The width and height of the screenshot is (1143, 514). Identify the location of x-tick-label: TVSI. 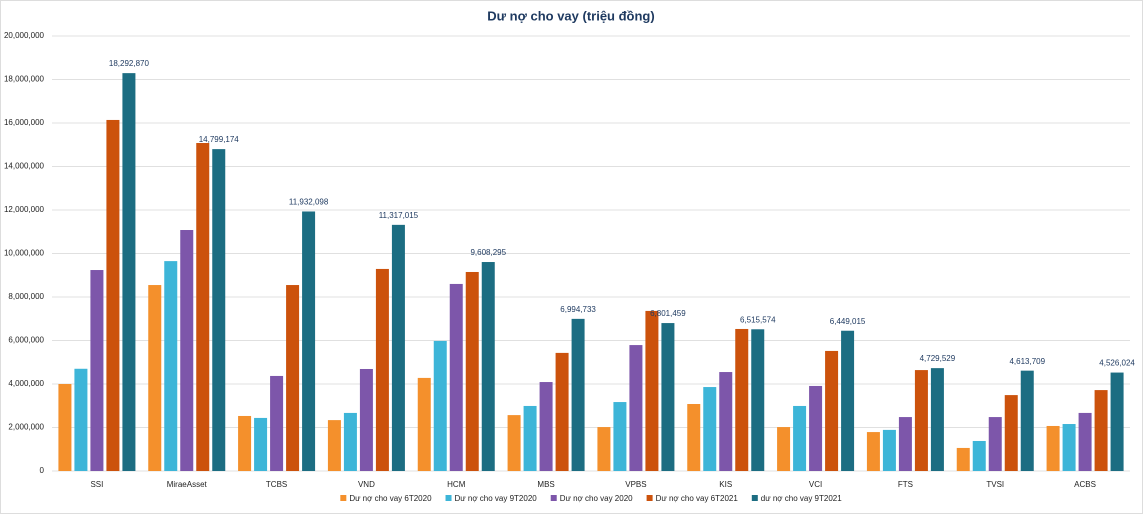
(995, 484).